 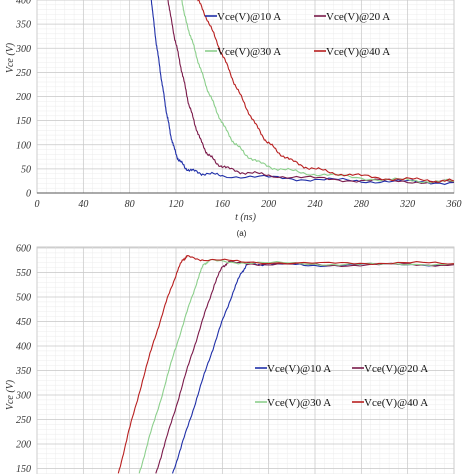 What do you see at coordinates (37, 204) in the screenshot?
I see `x-tick-label: 0` at bounding box center [37, 204].